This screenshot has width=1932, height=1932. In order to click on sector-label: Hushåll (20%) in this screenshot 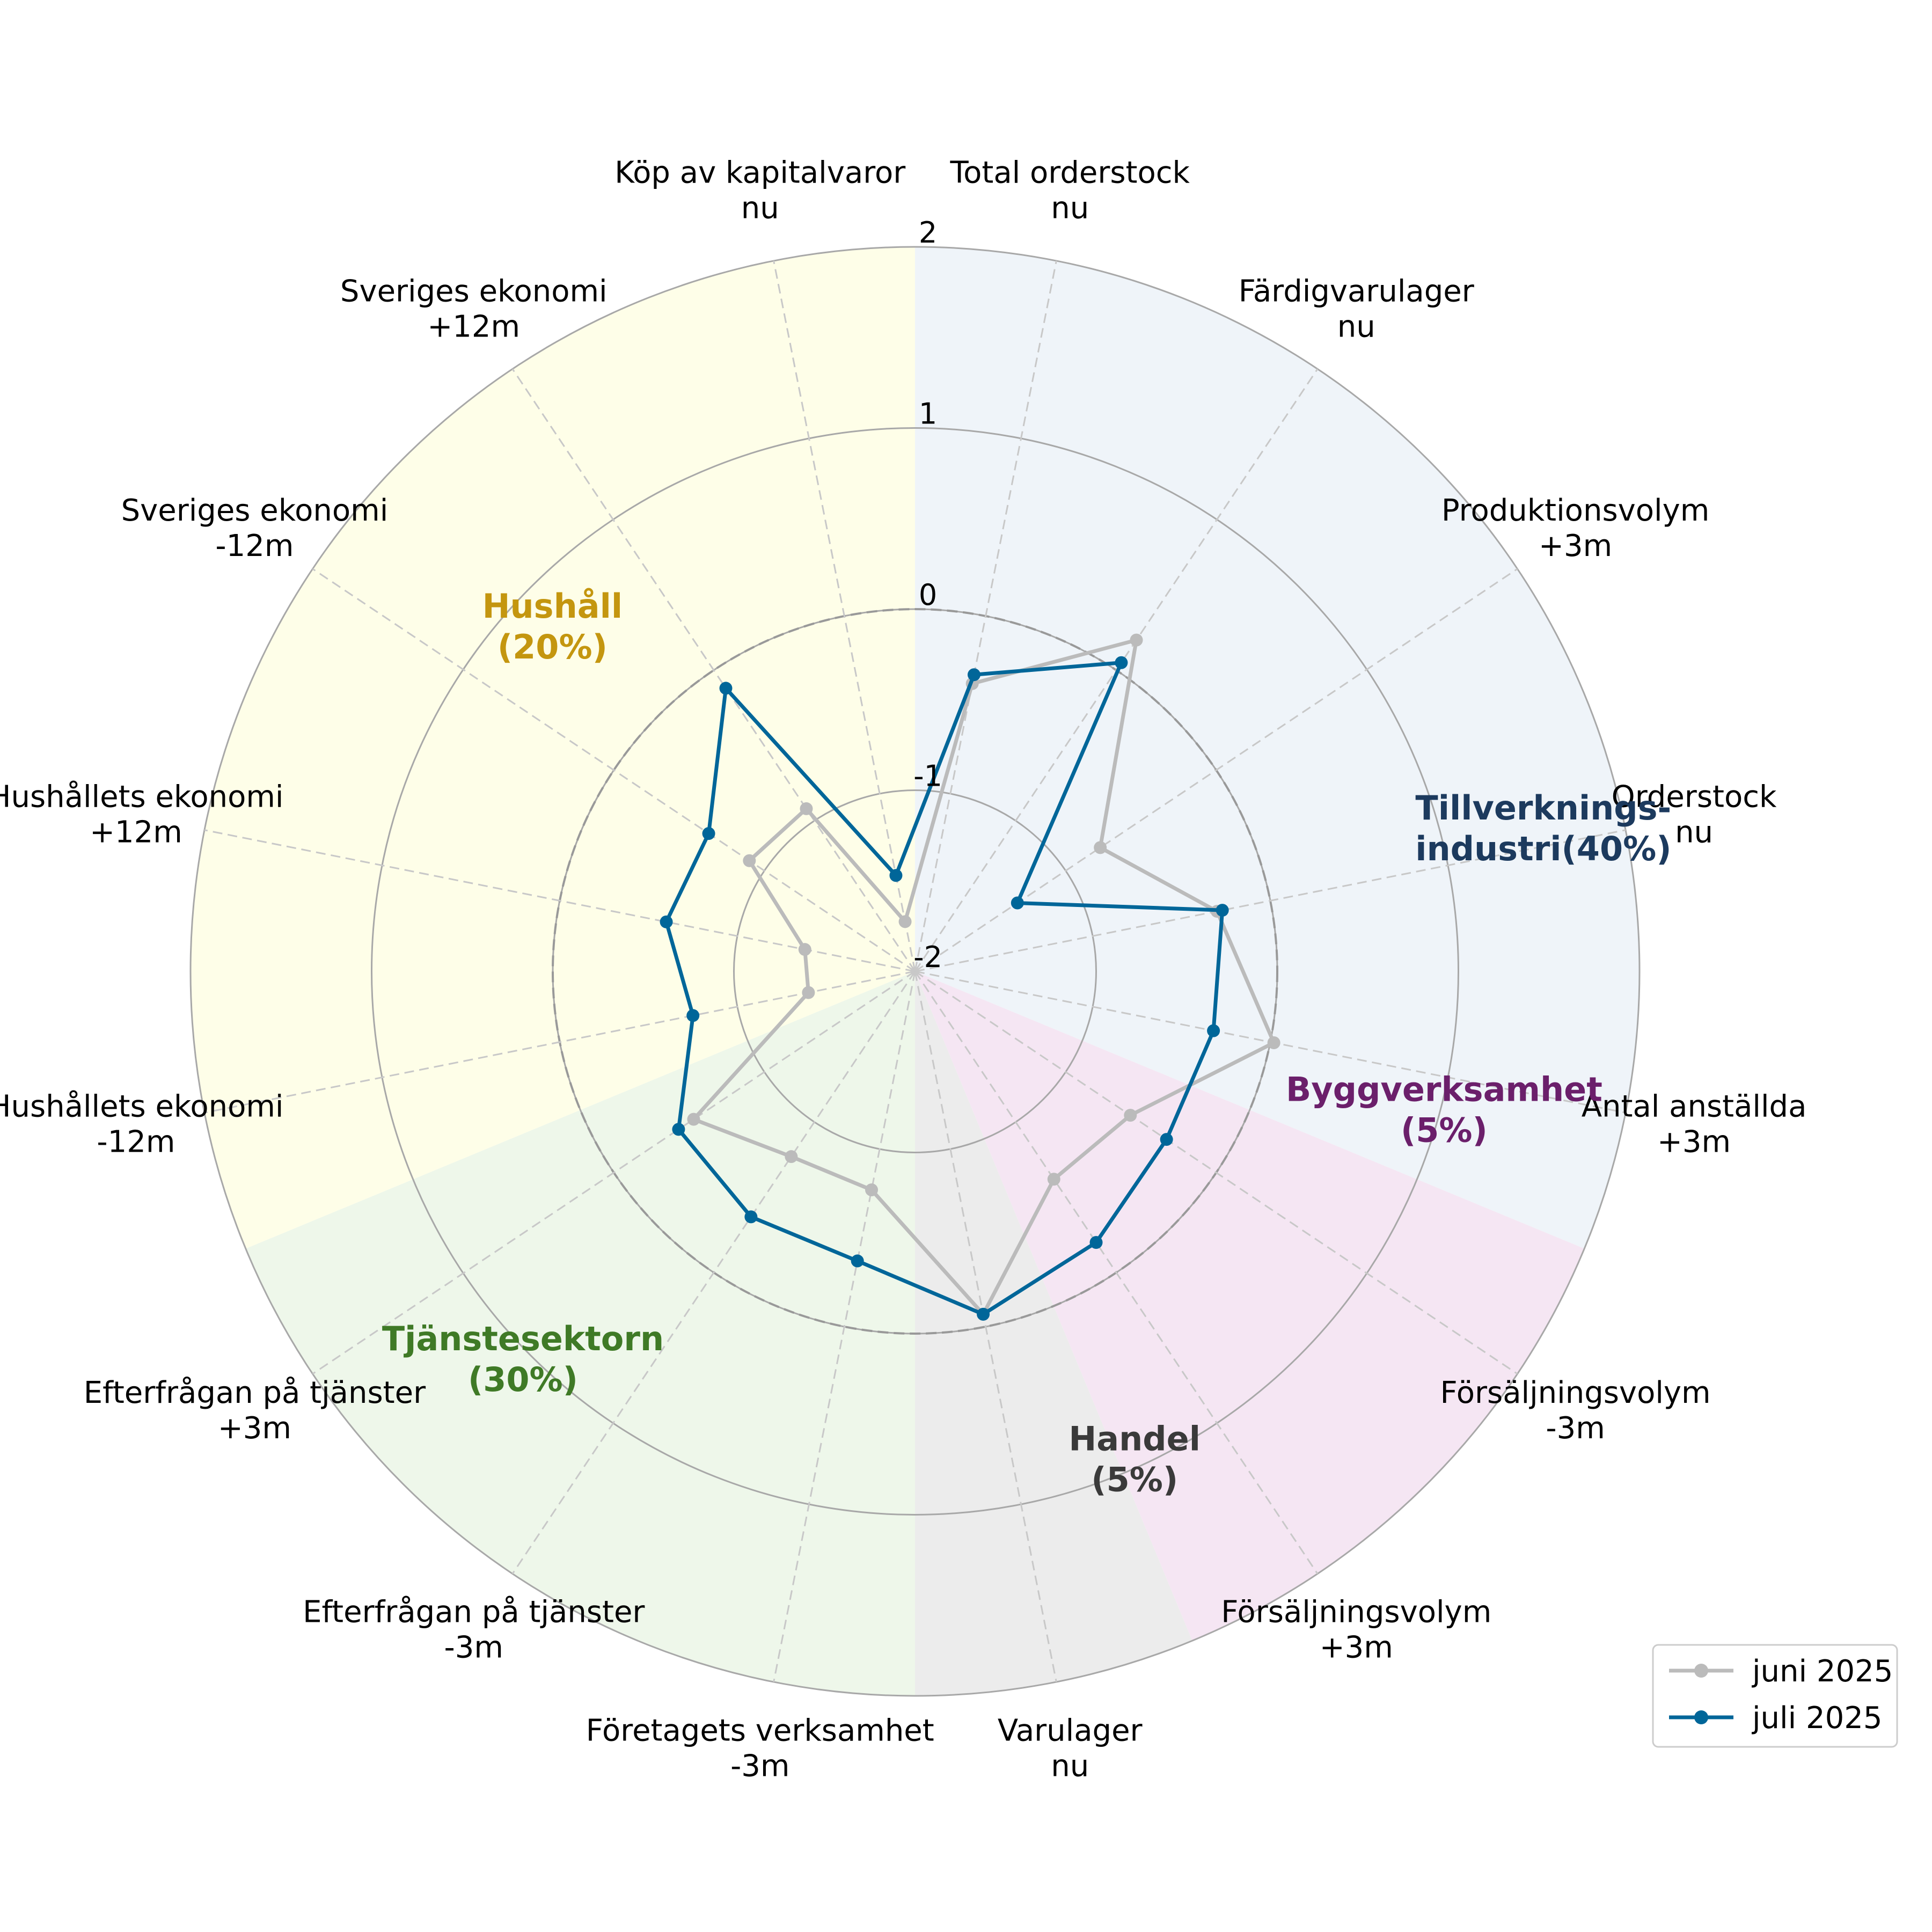, I will do `click(552, 627)`.